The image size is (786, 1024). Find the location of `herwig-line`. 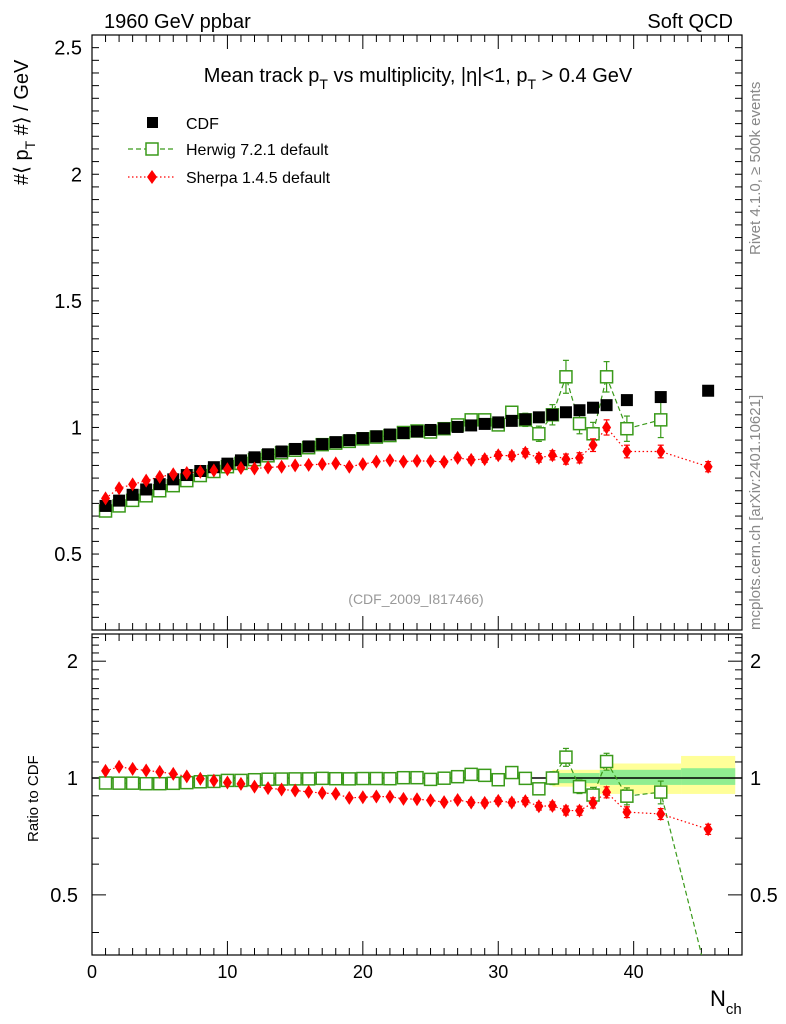

herwig-line is located at coordinates (383, 443).